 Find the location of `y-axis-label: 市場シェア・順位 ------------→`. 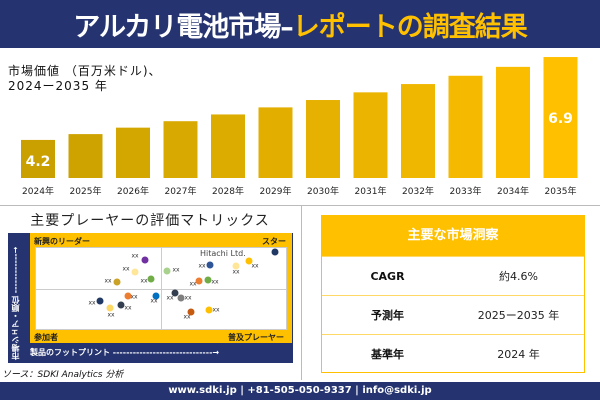

y-axis-label: 市場シェア・順位 ------------→ is located at coordinates (15, 303).